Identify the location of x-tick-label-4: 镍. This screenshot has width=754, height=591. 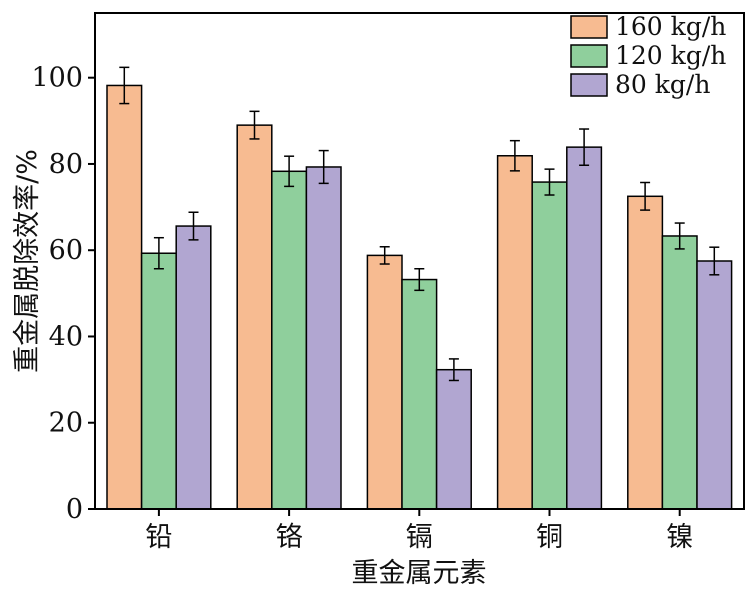
(679, 537).